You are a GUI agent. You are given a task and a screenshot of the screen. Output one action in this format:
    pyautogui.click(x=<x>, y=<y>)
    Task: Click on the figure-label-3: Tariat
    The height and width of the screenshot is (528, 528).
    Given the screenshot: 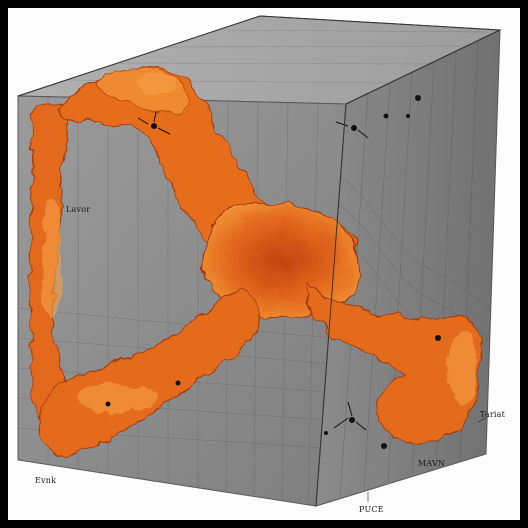 What is the action you would take?
    pyautogui.click(x=493, y=414)
    